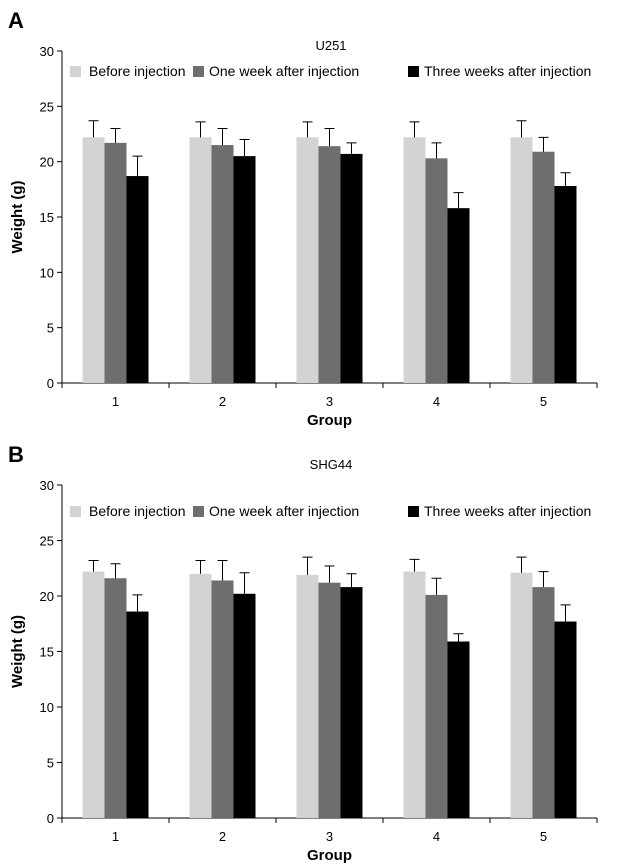 This screenshot has width=618, height=867. What do you see at coordinates (331, 464) in the screenshot?
I see `chart-title: SHG44` at bounding box center [331, 464].